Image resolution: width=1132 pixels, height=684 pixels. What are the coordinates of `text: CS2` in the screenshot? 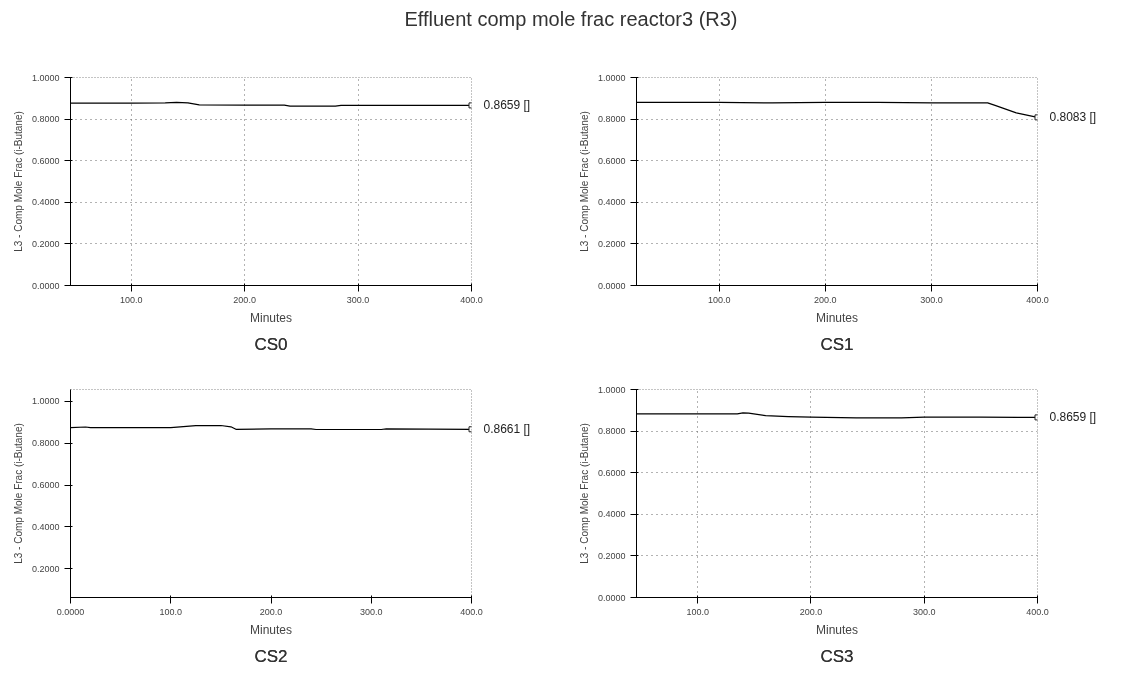 It's located at (271, 656).